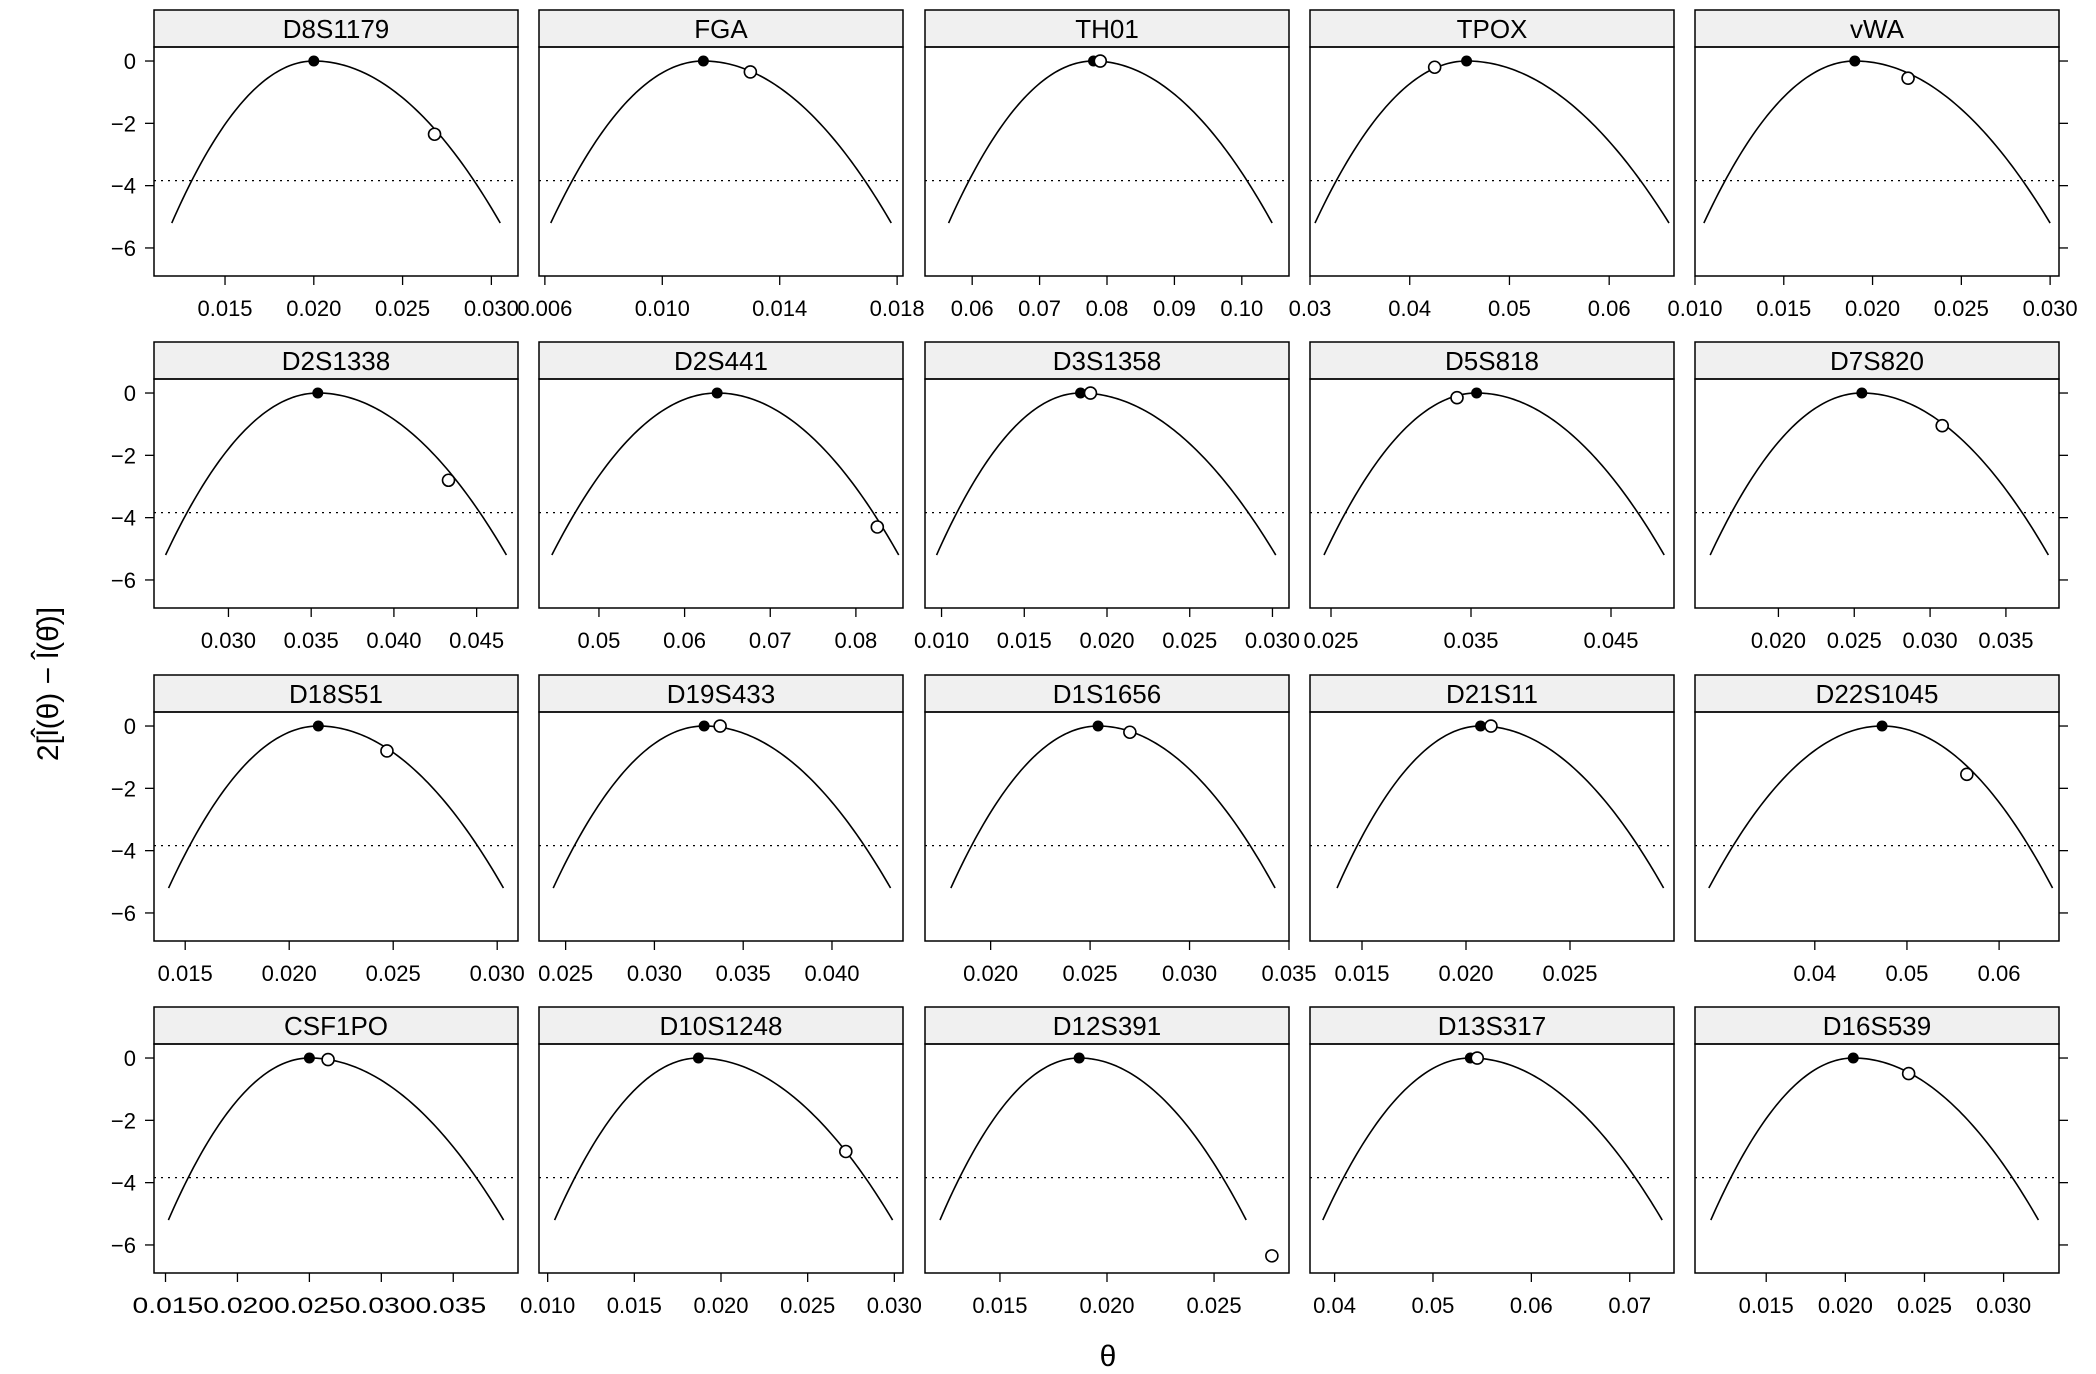 The height and width of the screenshot is (1374, 2096). Describe the element at coordinates (1492, 29) in the screenshot. I see `panel-title: TPOX` at that location.